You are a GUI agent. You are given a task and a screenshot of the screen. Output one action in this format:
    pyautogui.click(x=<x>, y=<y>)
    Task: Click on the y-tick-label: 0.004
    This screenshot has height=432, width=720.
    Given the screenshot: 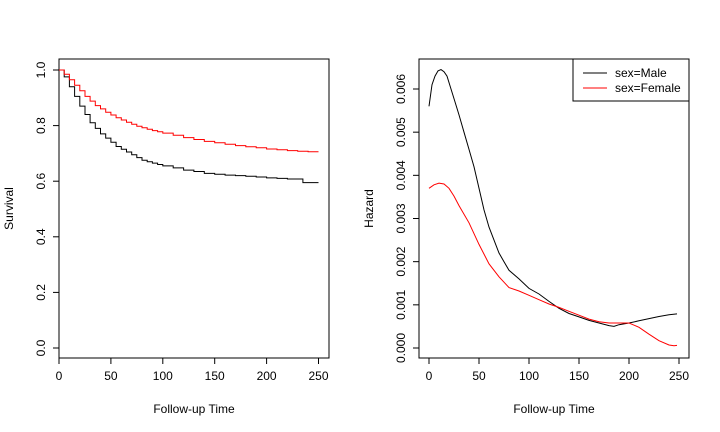 What is the action you would take?
    pyautogui.click(x=401, y=175)
    